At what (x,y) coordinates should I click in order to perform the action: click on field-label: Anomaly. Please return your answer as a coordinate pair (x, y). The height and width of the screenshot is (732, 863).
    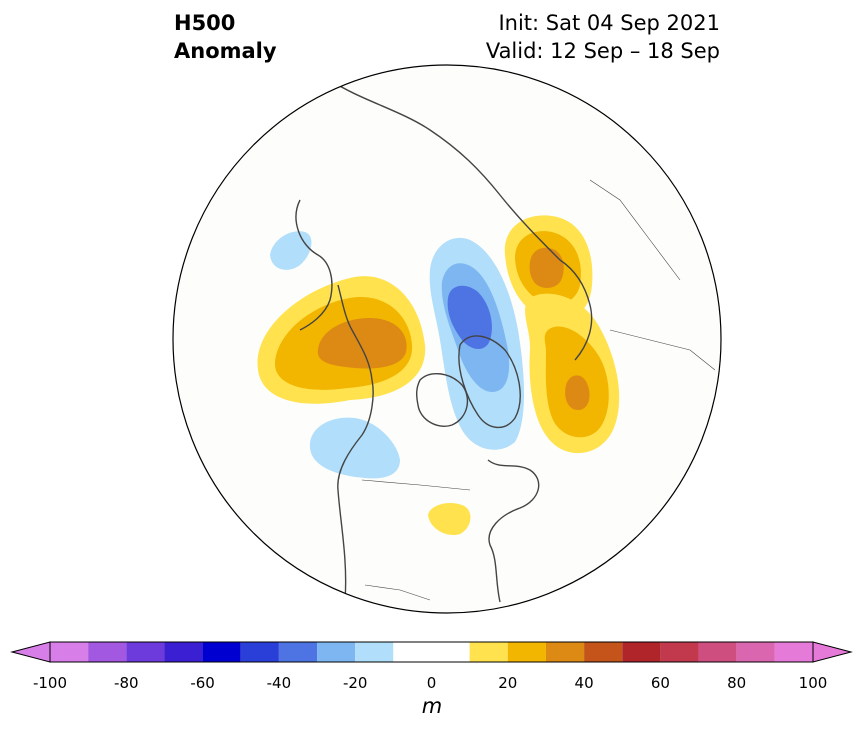
    Looking at the image, I should click on (225, 51).